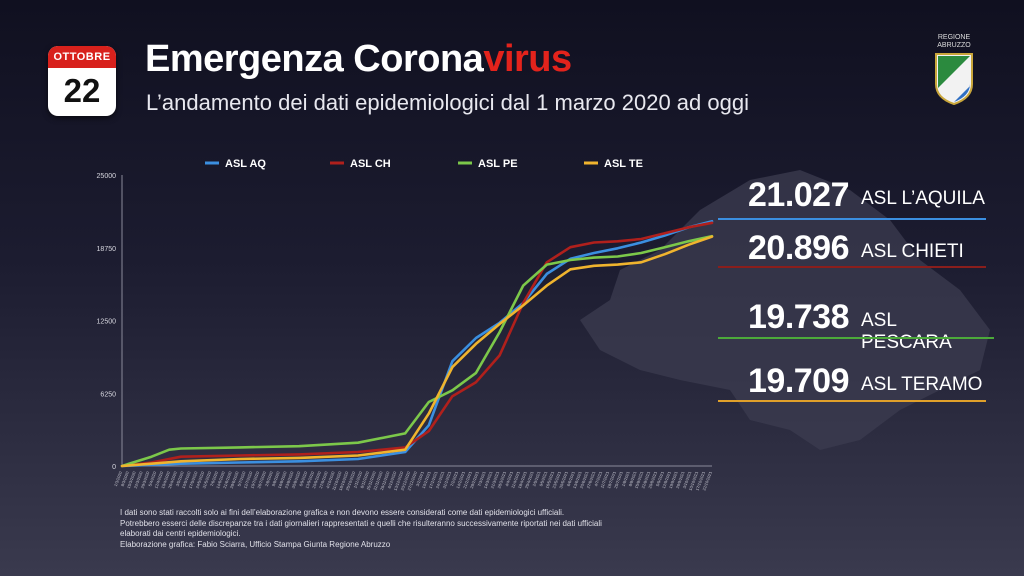 This screenshot has width=1024, height=576. I want to click on x-tick-label: 23/8/2020, so click(289, 479).